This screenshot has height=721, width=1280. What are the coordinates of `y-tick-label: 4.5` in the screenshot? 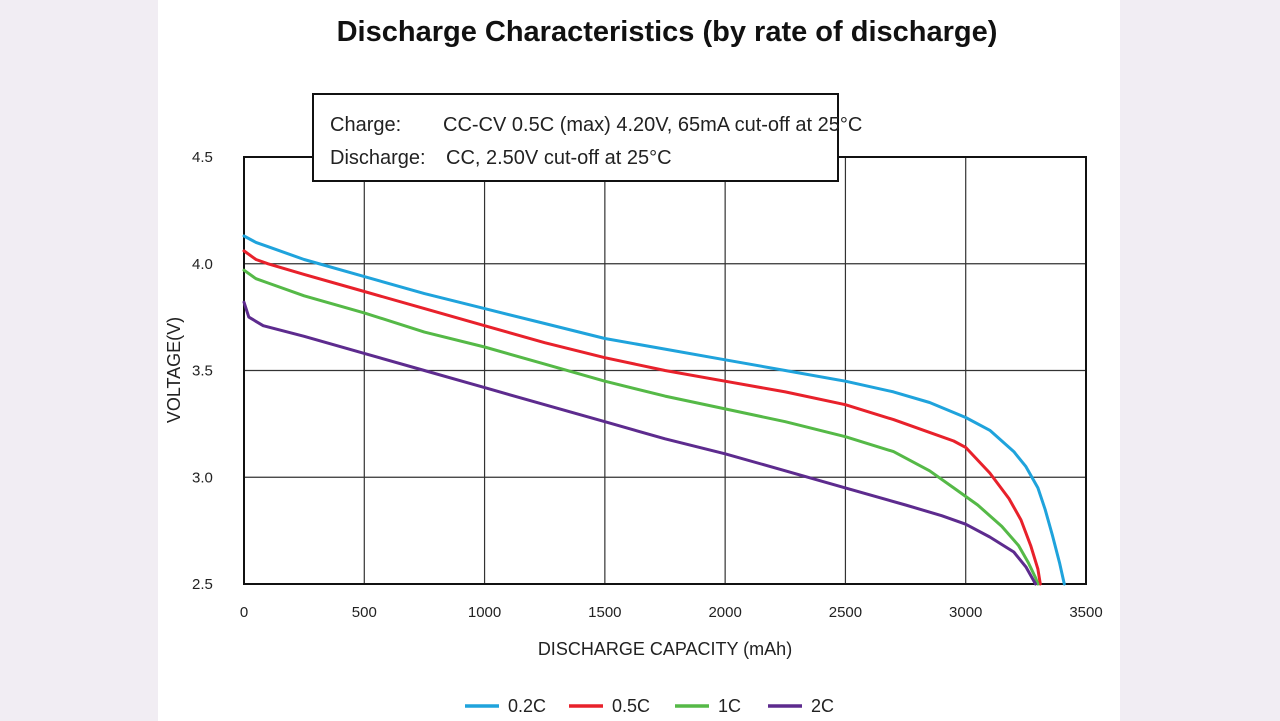 It's located at (202, 157).